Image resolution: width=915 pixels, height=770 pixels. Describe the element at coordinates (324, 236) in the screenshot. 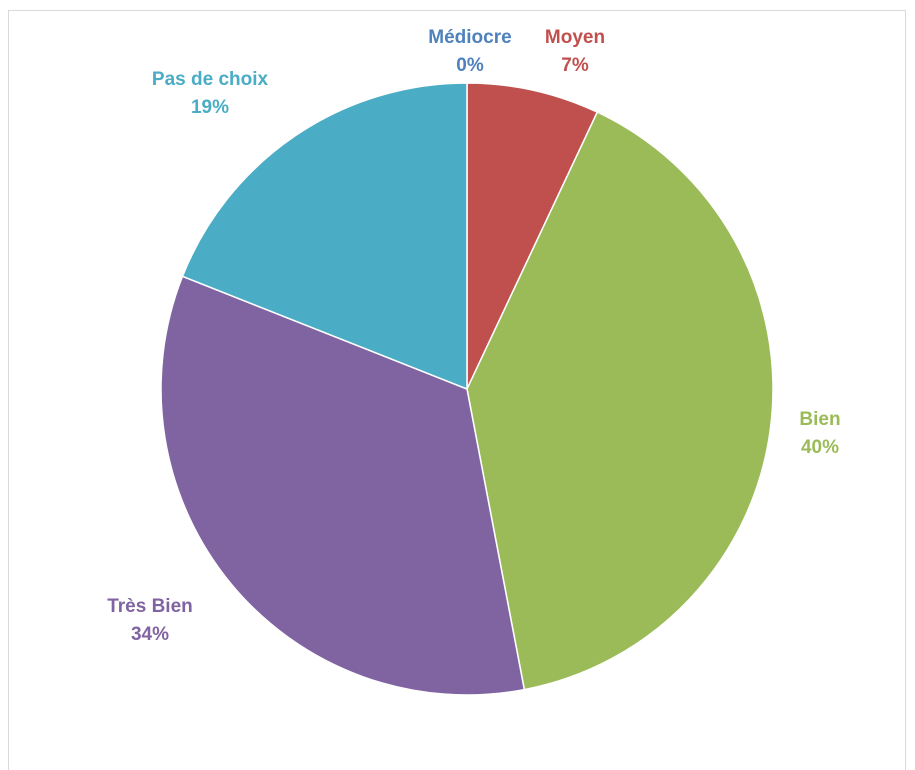

I see `slice-pas-de-choix` at that location.